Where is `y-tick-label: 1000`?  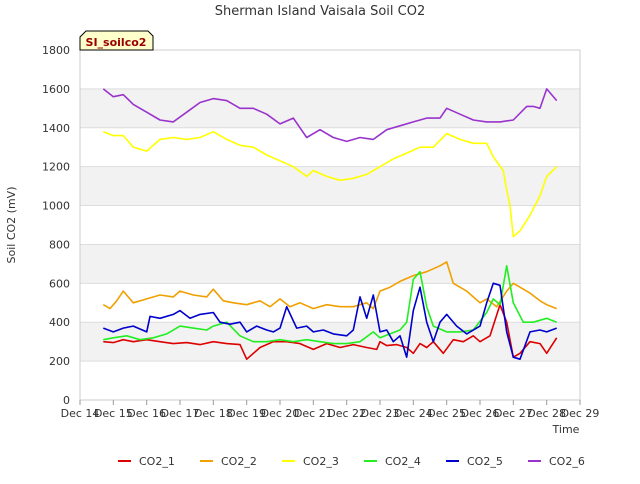
y-tick-label: 1000 is located at coordinates (56, 206).